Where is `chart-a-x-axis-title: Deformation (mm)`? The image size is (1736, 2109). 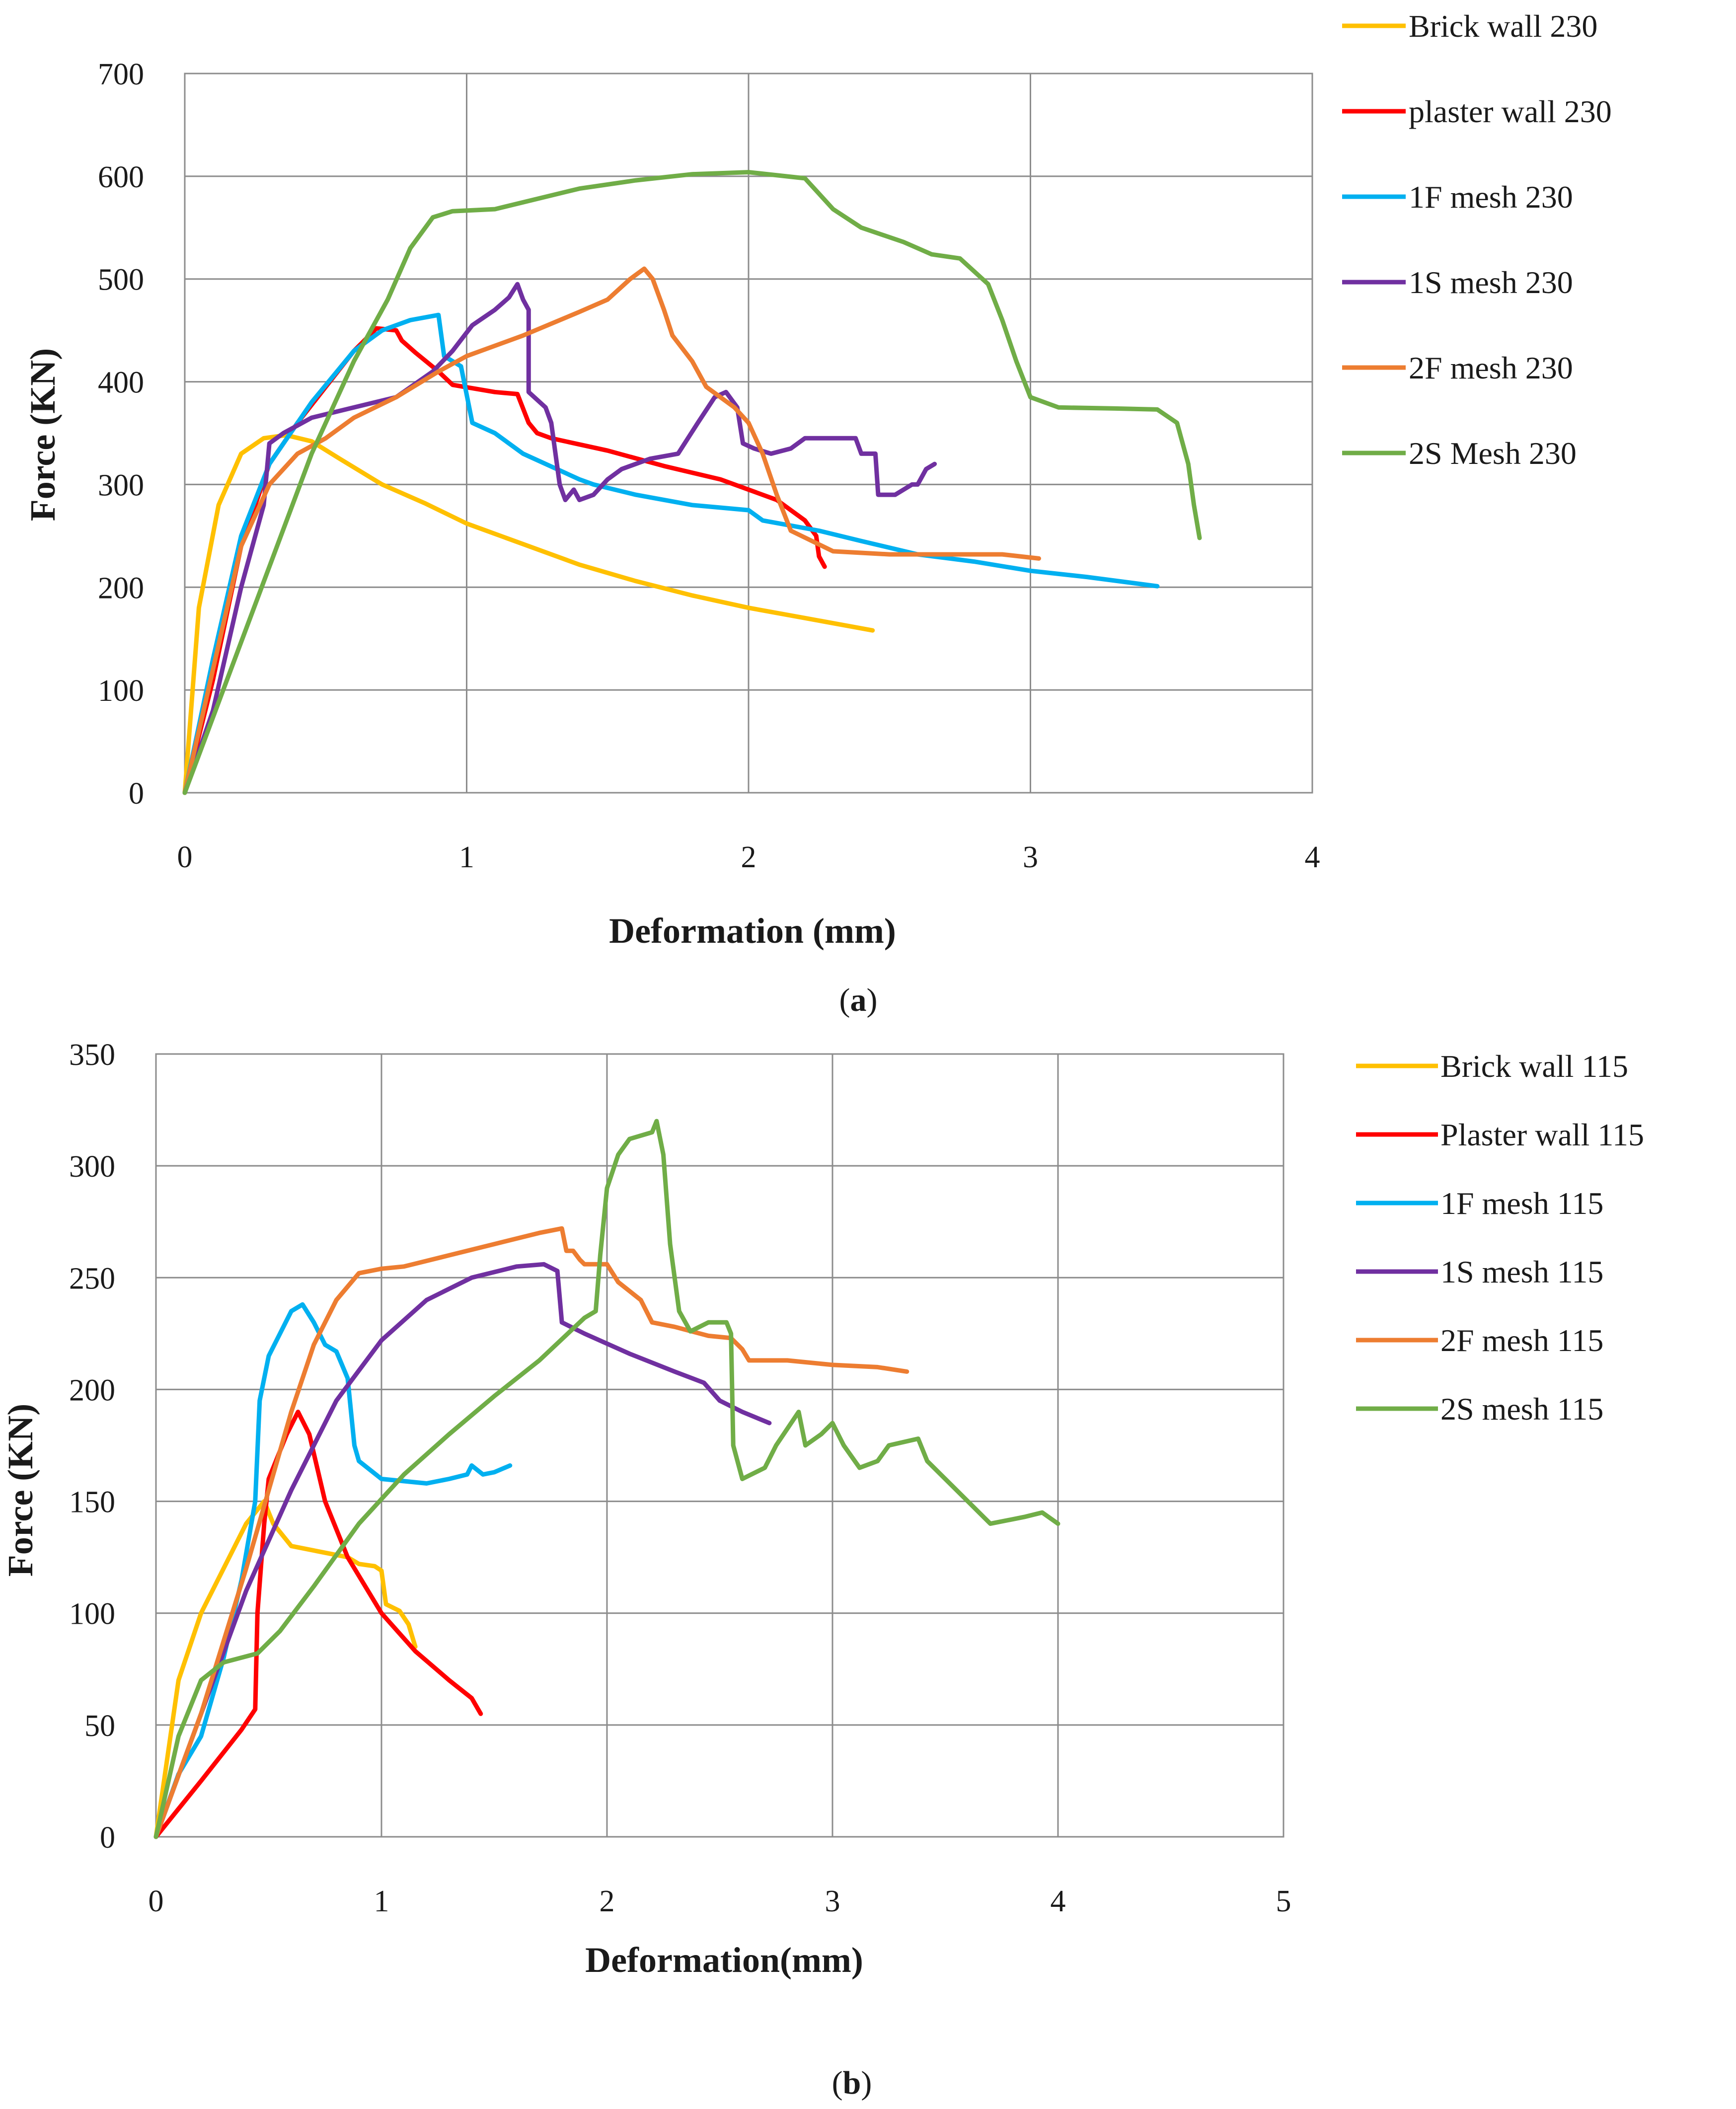 chart-a-x-axis-title: Deformation (mm) is located at coordinates (752, 931).